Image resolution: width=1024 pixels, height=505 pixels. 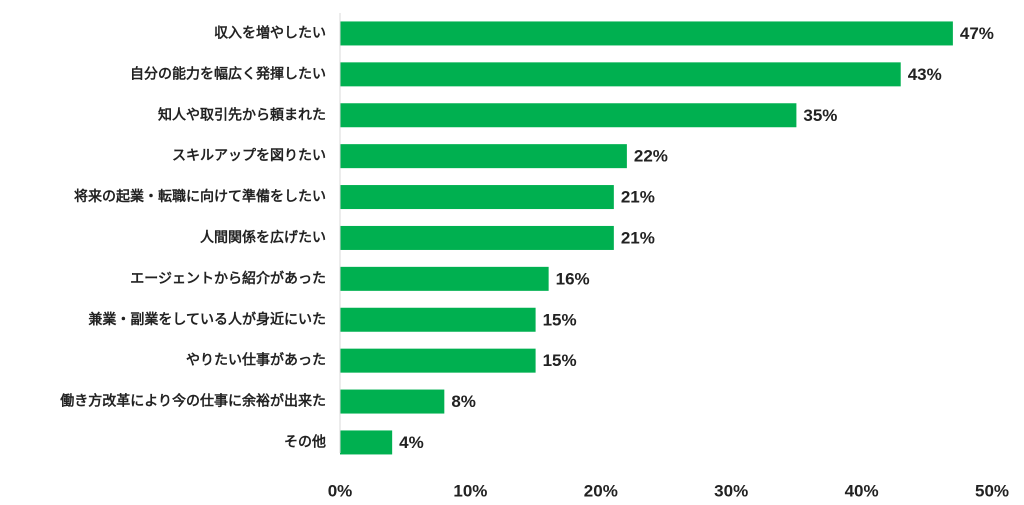 I want to click on value-label: 22%, so click(x=651, y=156).